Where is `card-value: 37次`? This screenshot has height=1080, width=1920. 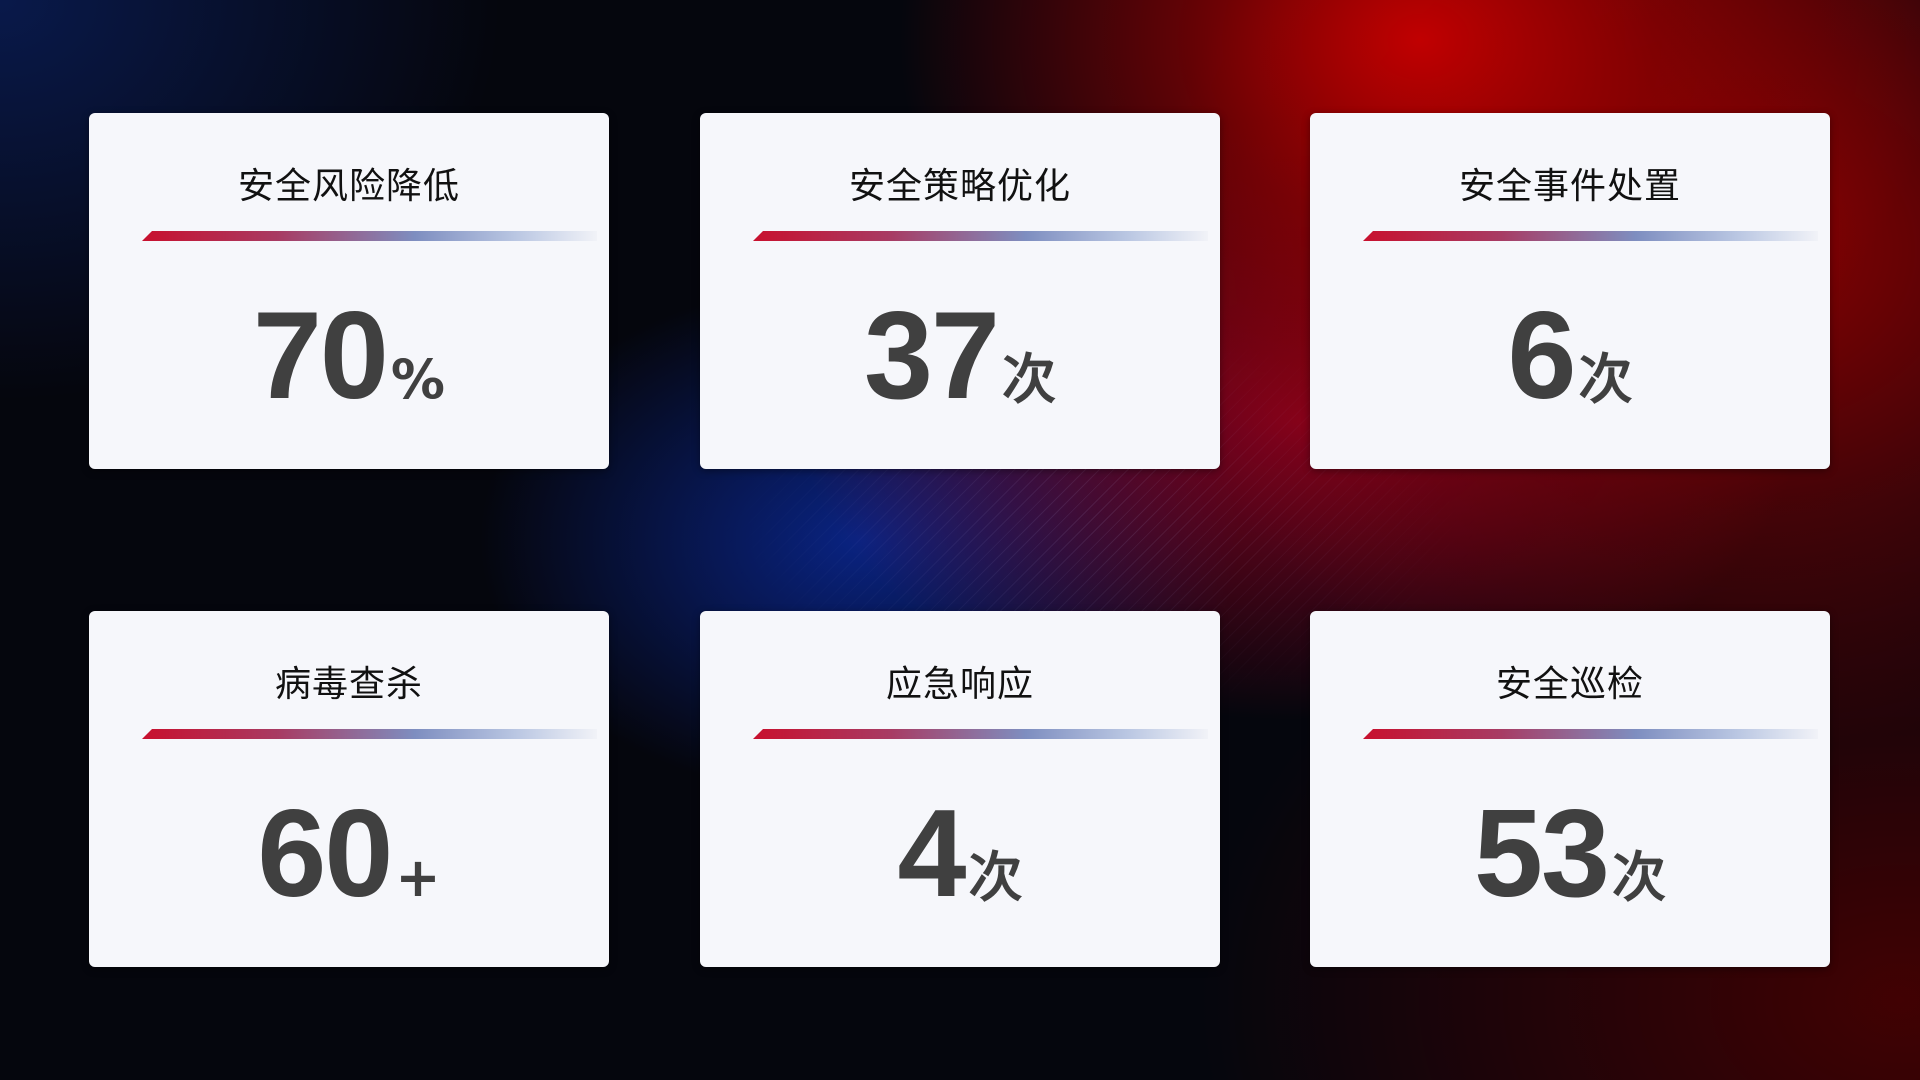
card-value: 37次 is located at coordinates (960, 356).